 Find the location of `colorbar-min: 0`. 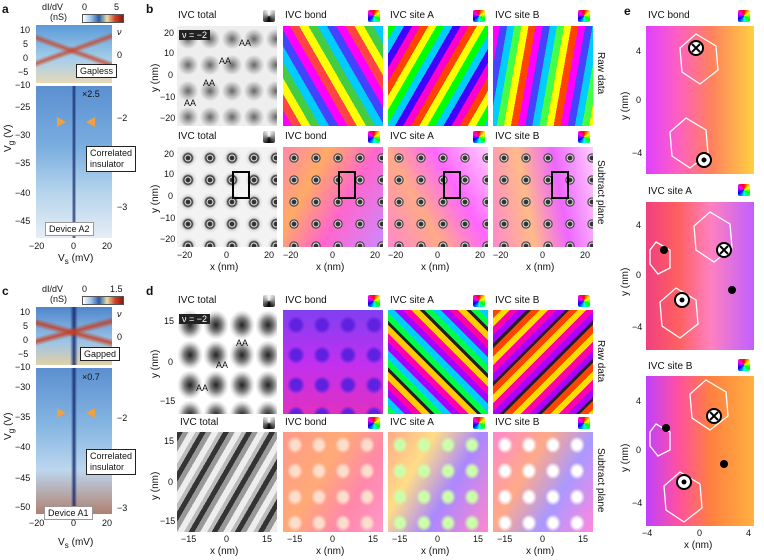

colorbar-min: 0 is located at coordinates (85, 7).